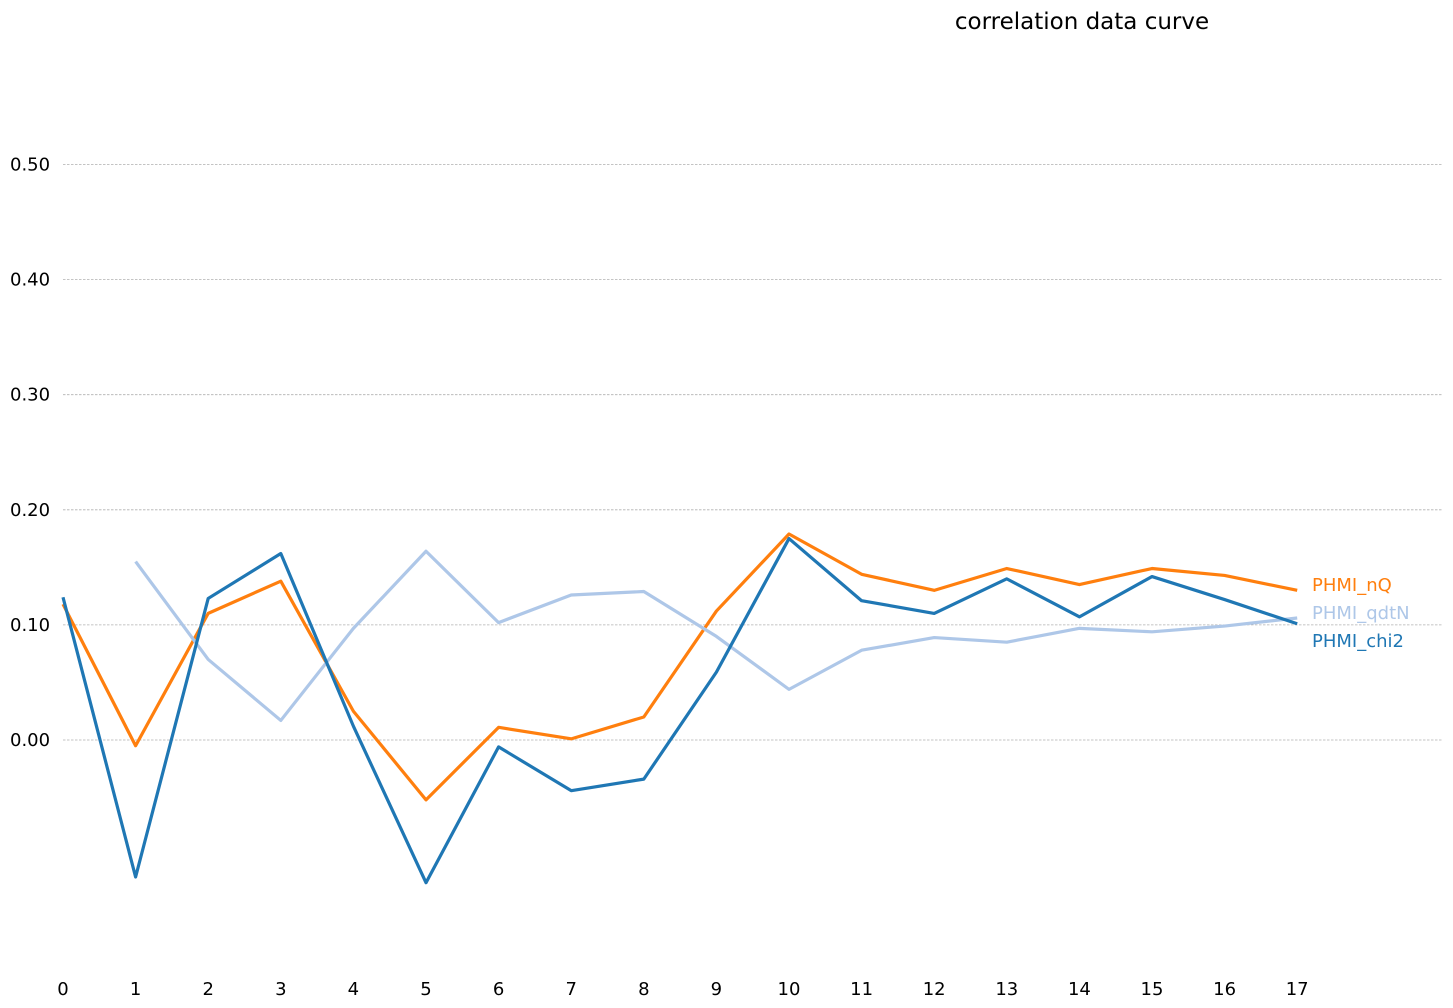  What do you see at coordinates (1224, 989) in the screenshot?
I see `x-tick-label: 16` at bounding box center [1224, 989].